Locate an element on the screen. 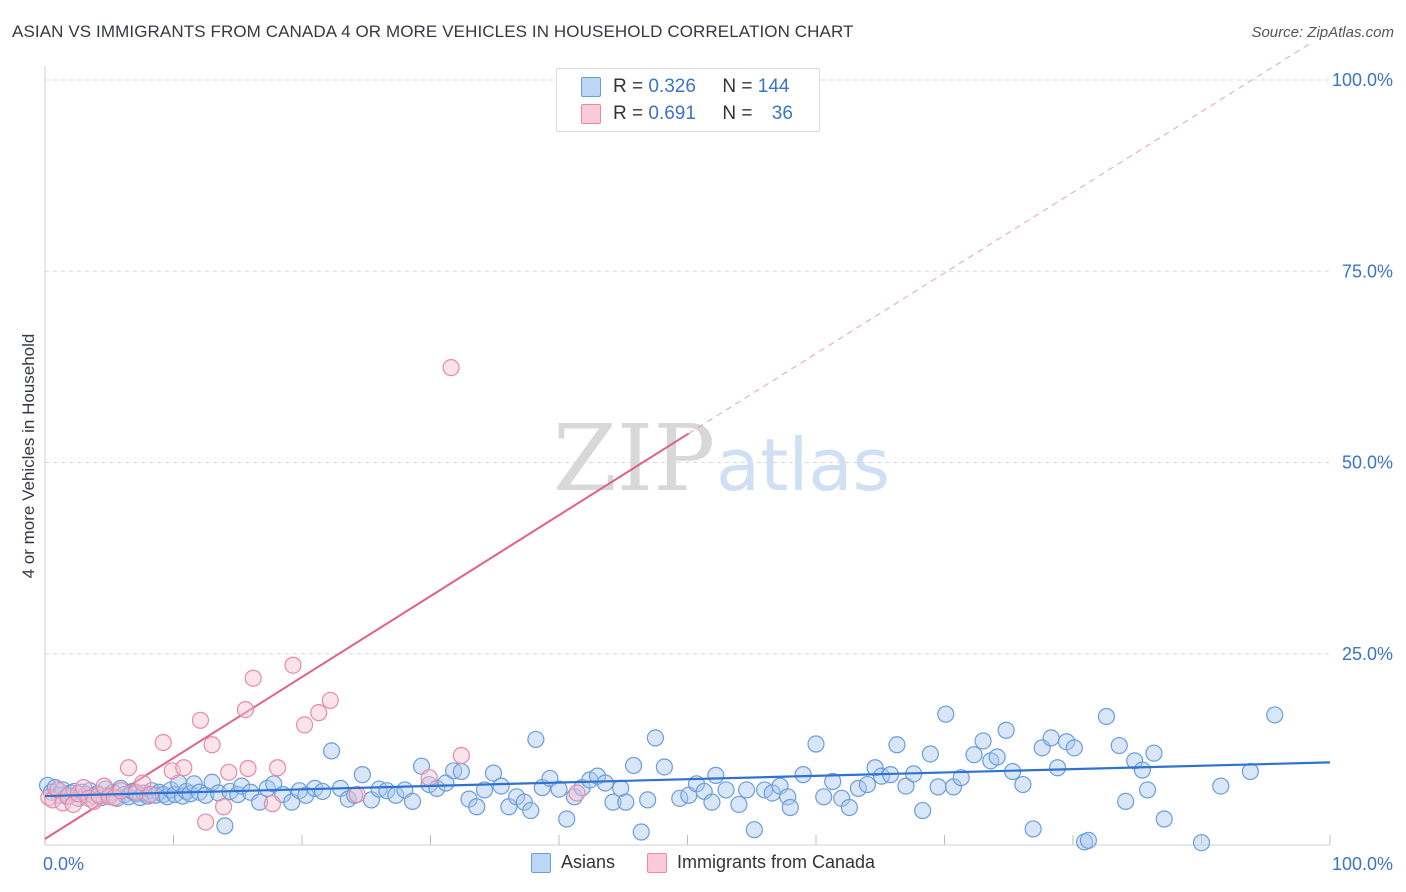  immigrants-legend-swatch is located at coordinates (656, 862).